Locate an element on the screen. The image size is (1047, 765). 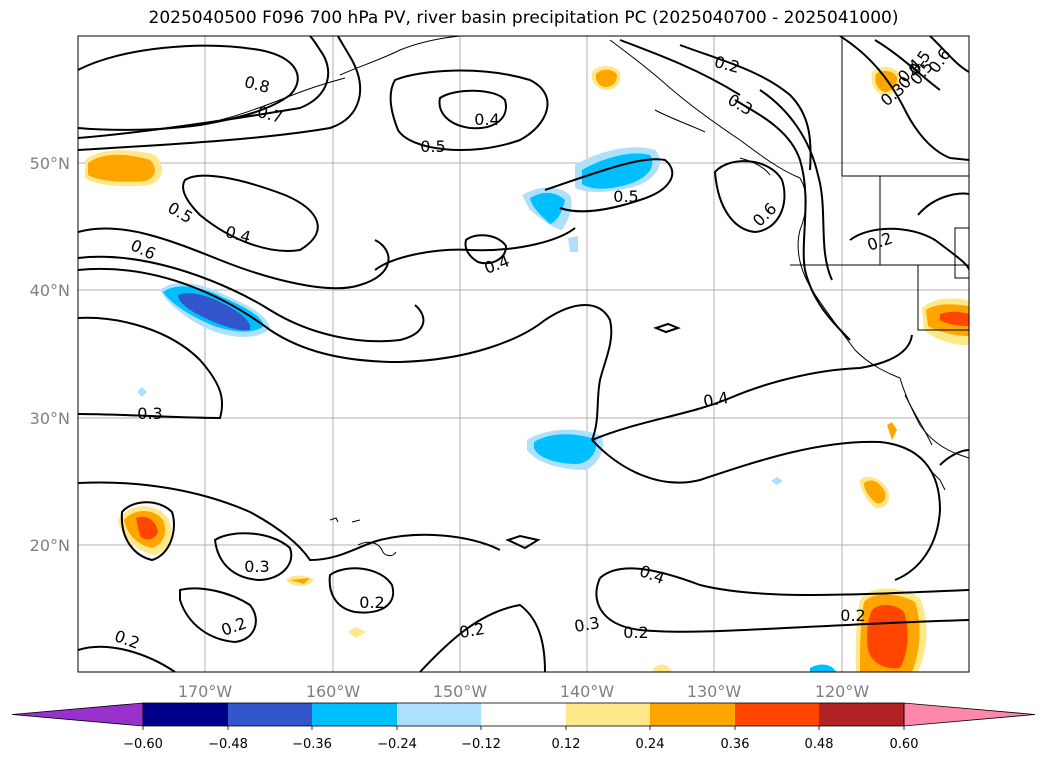
colorbar-tick-label: 0.48 is located at coordinates (819, 744).